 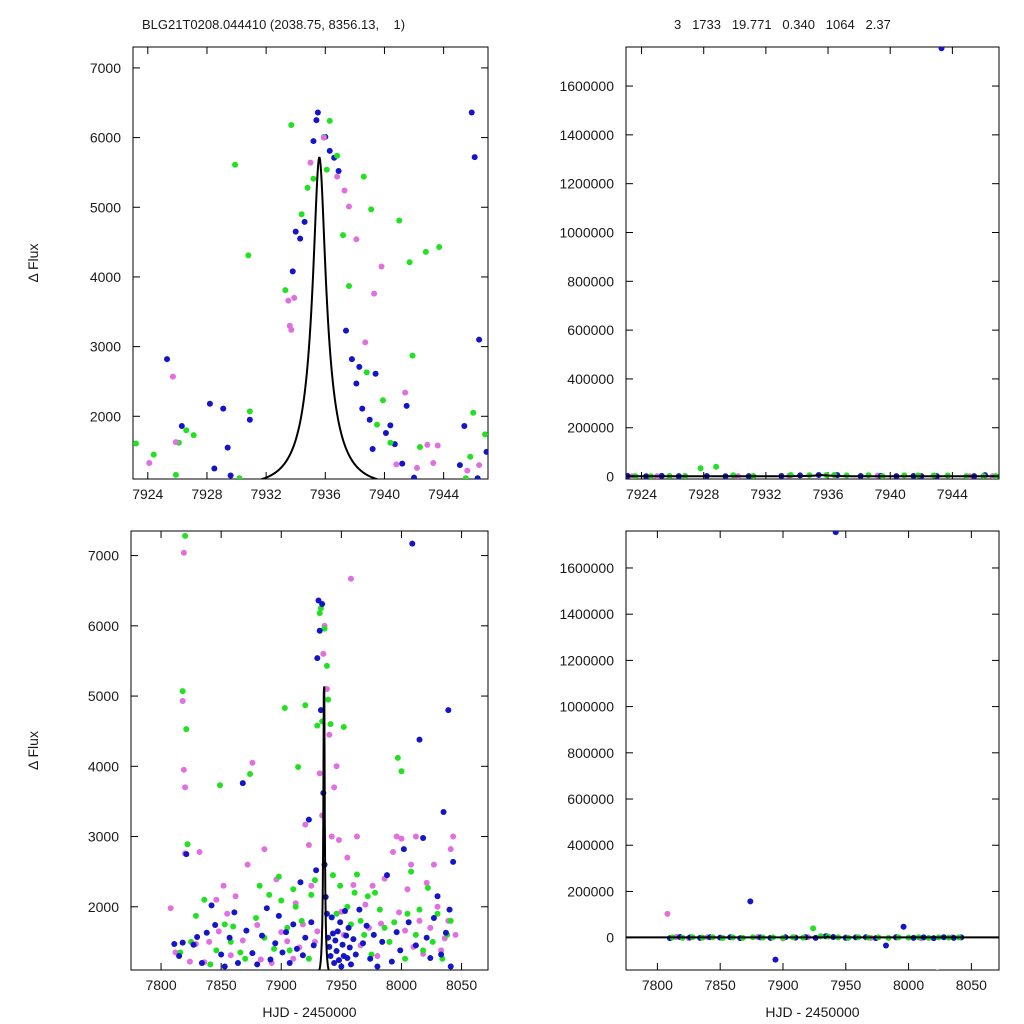 What do you see at coordinates (206, 494) in the screenshot?
I see `x-tick-label: 7928` at bounding box center [206, 494].